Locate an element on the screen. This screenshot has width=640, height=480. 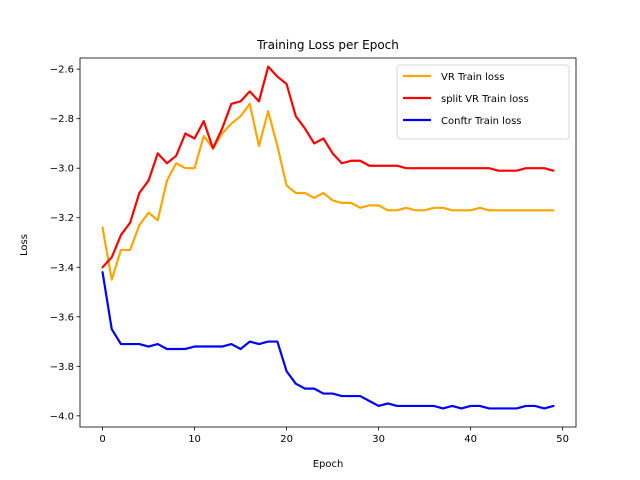
legend-label-1: split VR Train loss is located at coordinates (485, 99).